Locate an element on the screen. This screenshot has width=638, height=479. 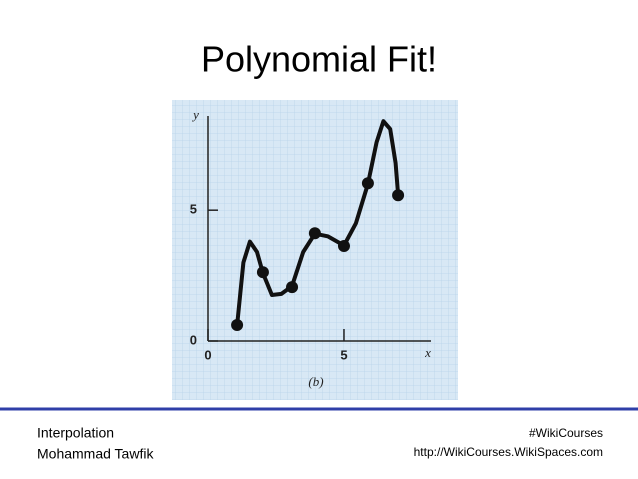
x-tick-label: 5 is located at coordinates (343, 354).